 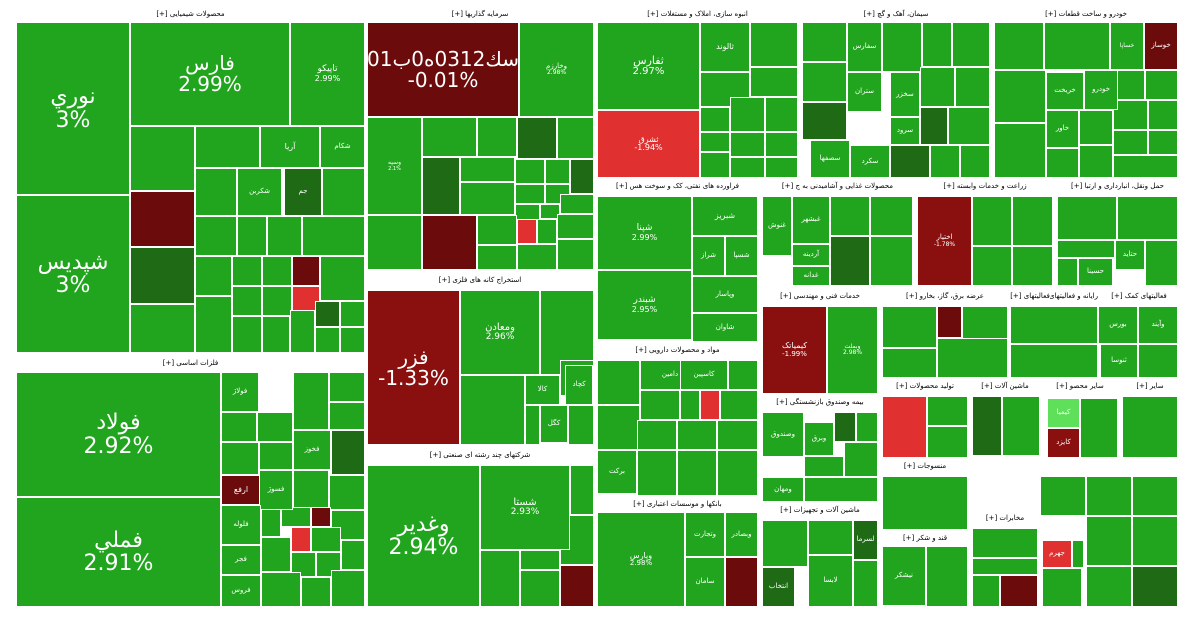 I want to click on sector-title: ماشین آلات [+], so click(x=1005, y=386).